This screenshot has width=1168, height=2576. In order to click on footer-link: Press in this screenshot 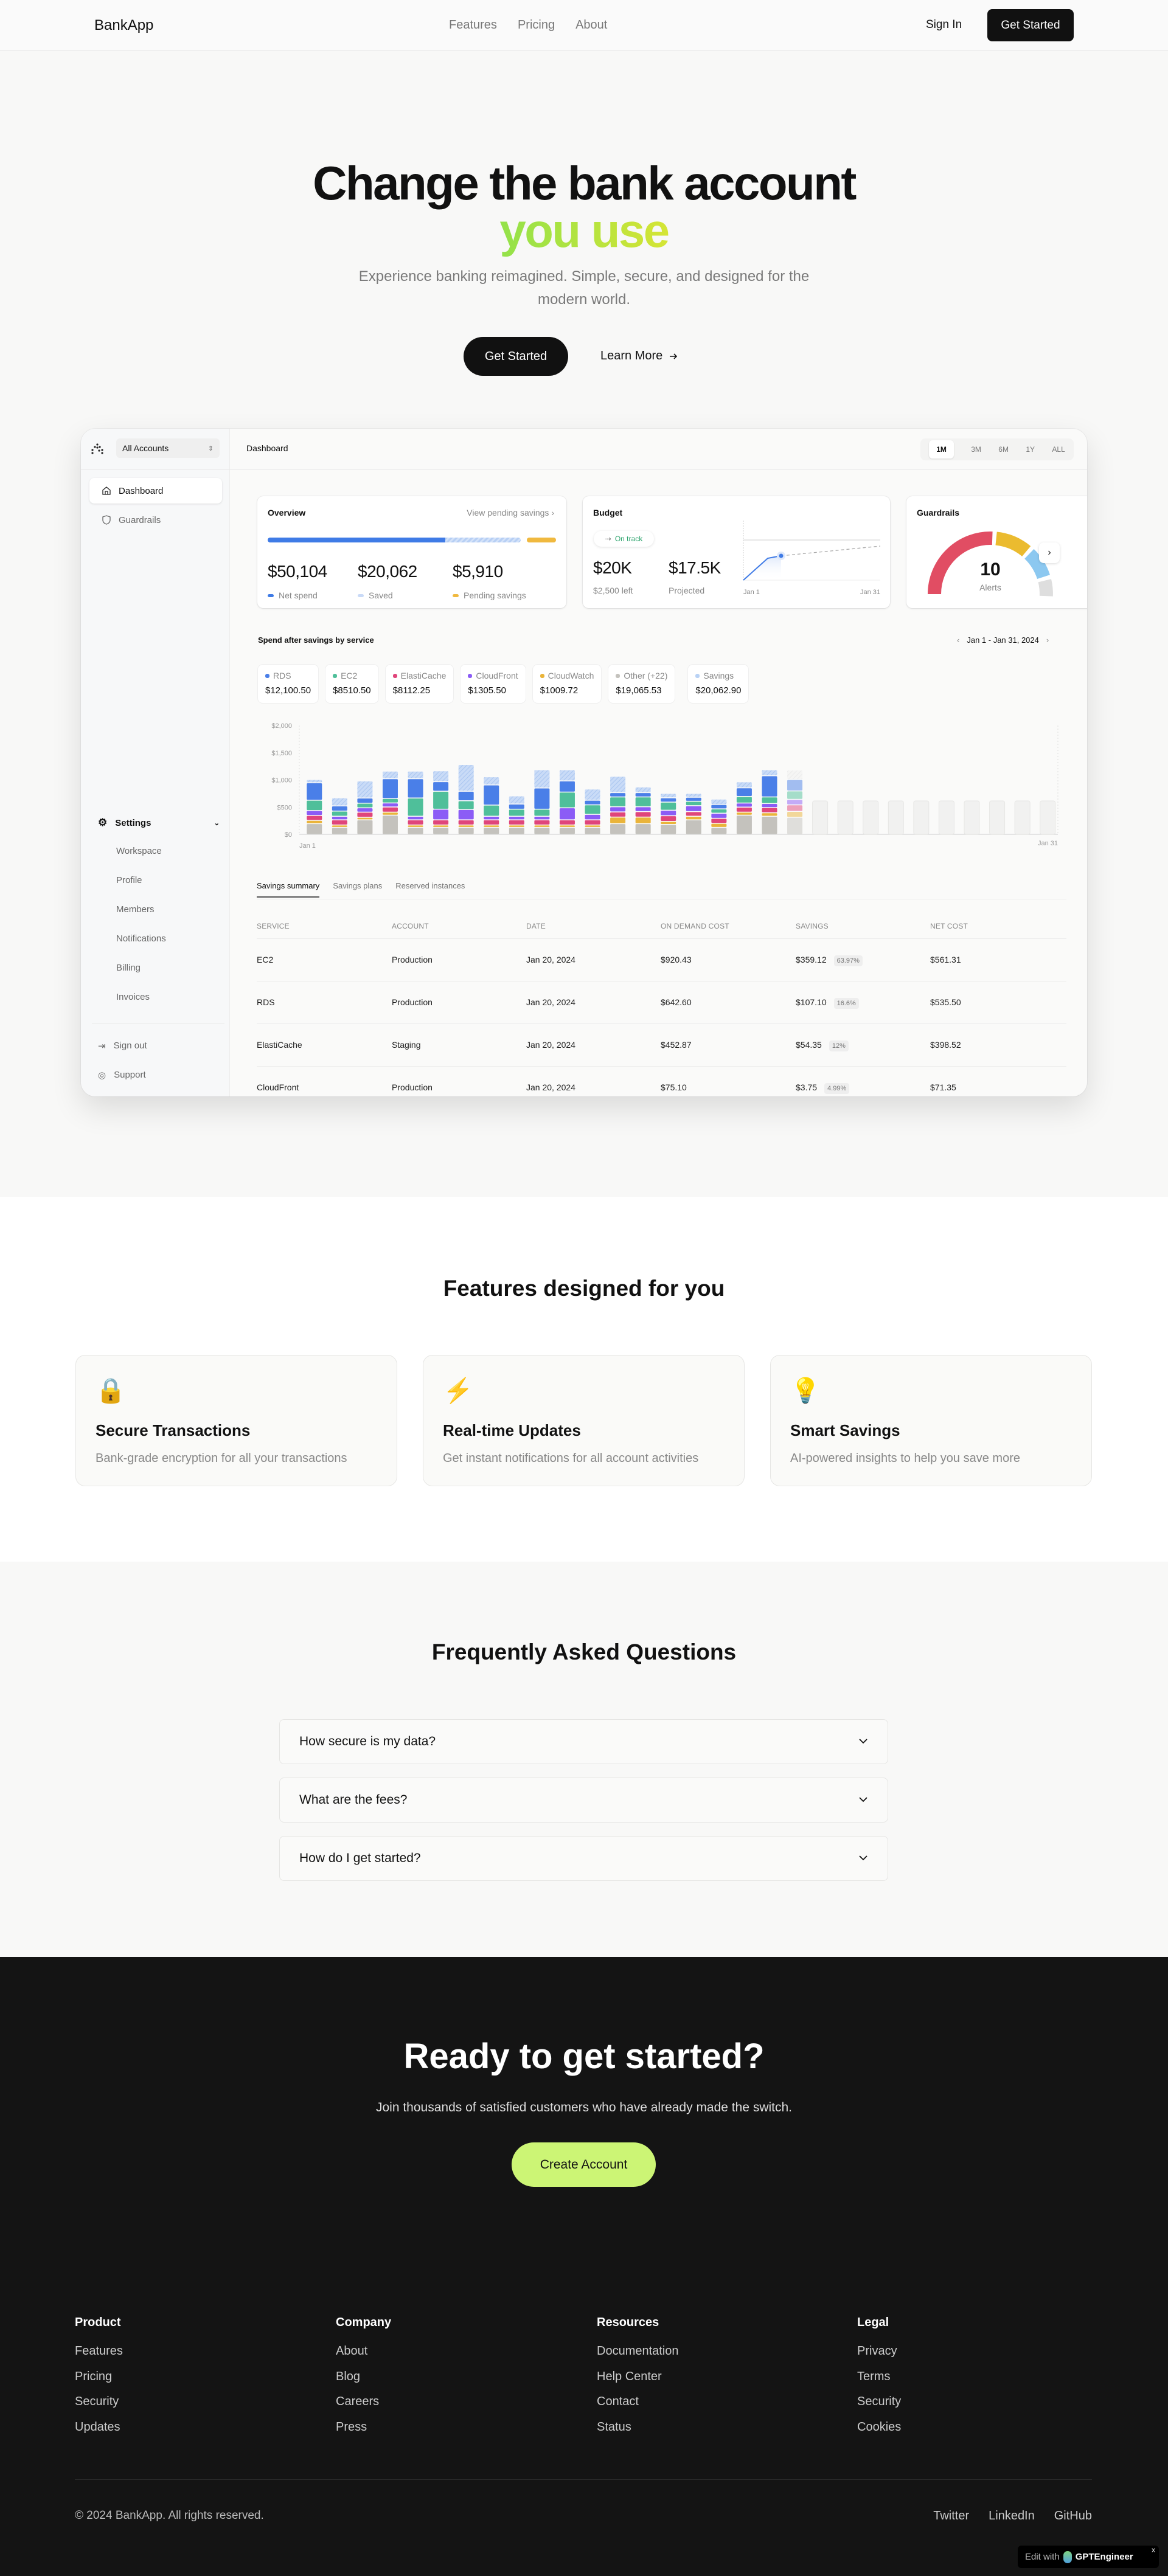, I will do `click(351, 2427)`.